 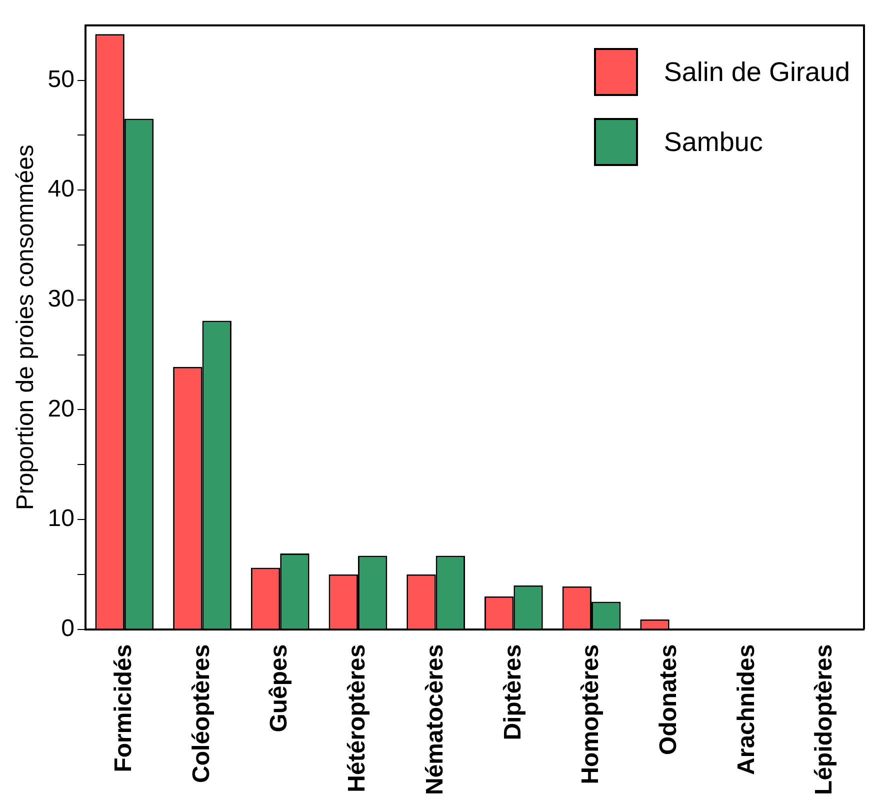 I want to click on x-tick-label: Odonates, so click(x=668, y=699).